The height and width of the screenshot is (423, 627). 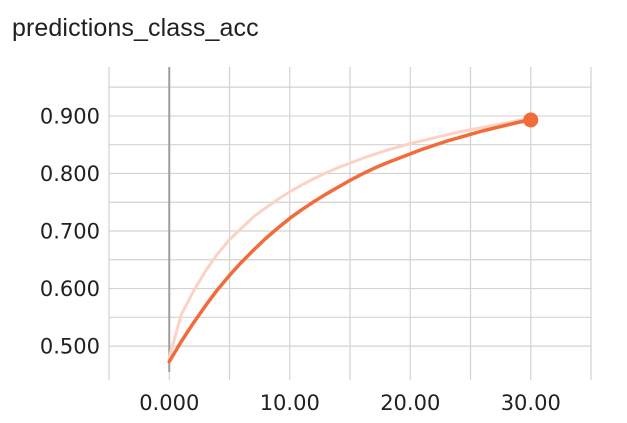 I want to click on y-tick-label: 0.700, so click(x=70, y=232).